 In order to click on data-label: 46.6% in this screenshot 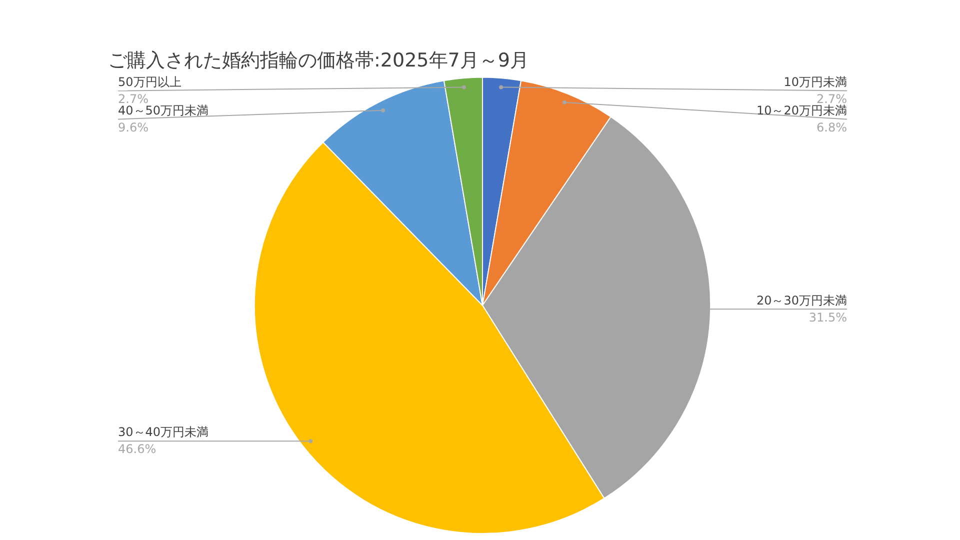, I will do `click(137, 449)`.